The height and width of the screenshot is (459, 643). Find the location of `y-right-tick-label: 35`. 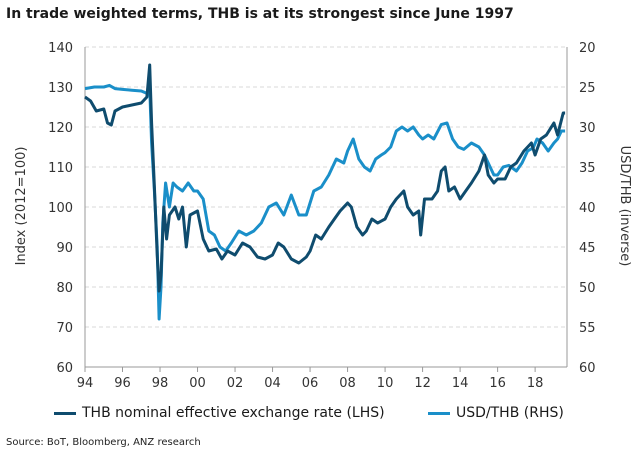

y-right-tick-label: 35 is located at coordinates (587, 168).